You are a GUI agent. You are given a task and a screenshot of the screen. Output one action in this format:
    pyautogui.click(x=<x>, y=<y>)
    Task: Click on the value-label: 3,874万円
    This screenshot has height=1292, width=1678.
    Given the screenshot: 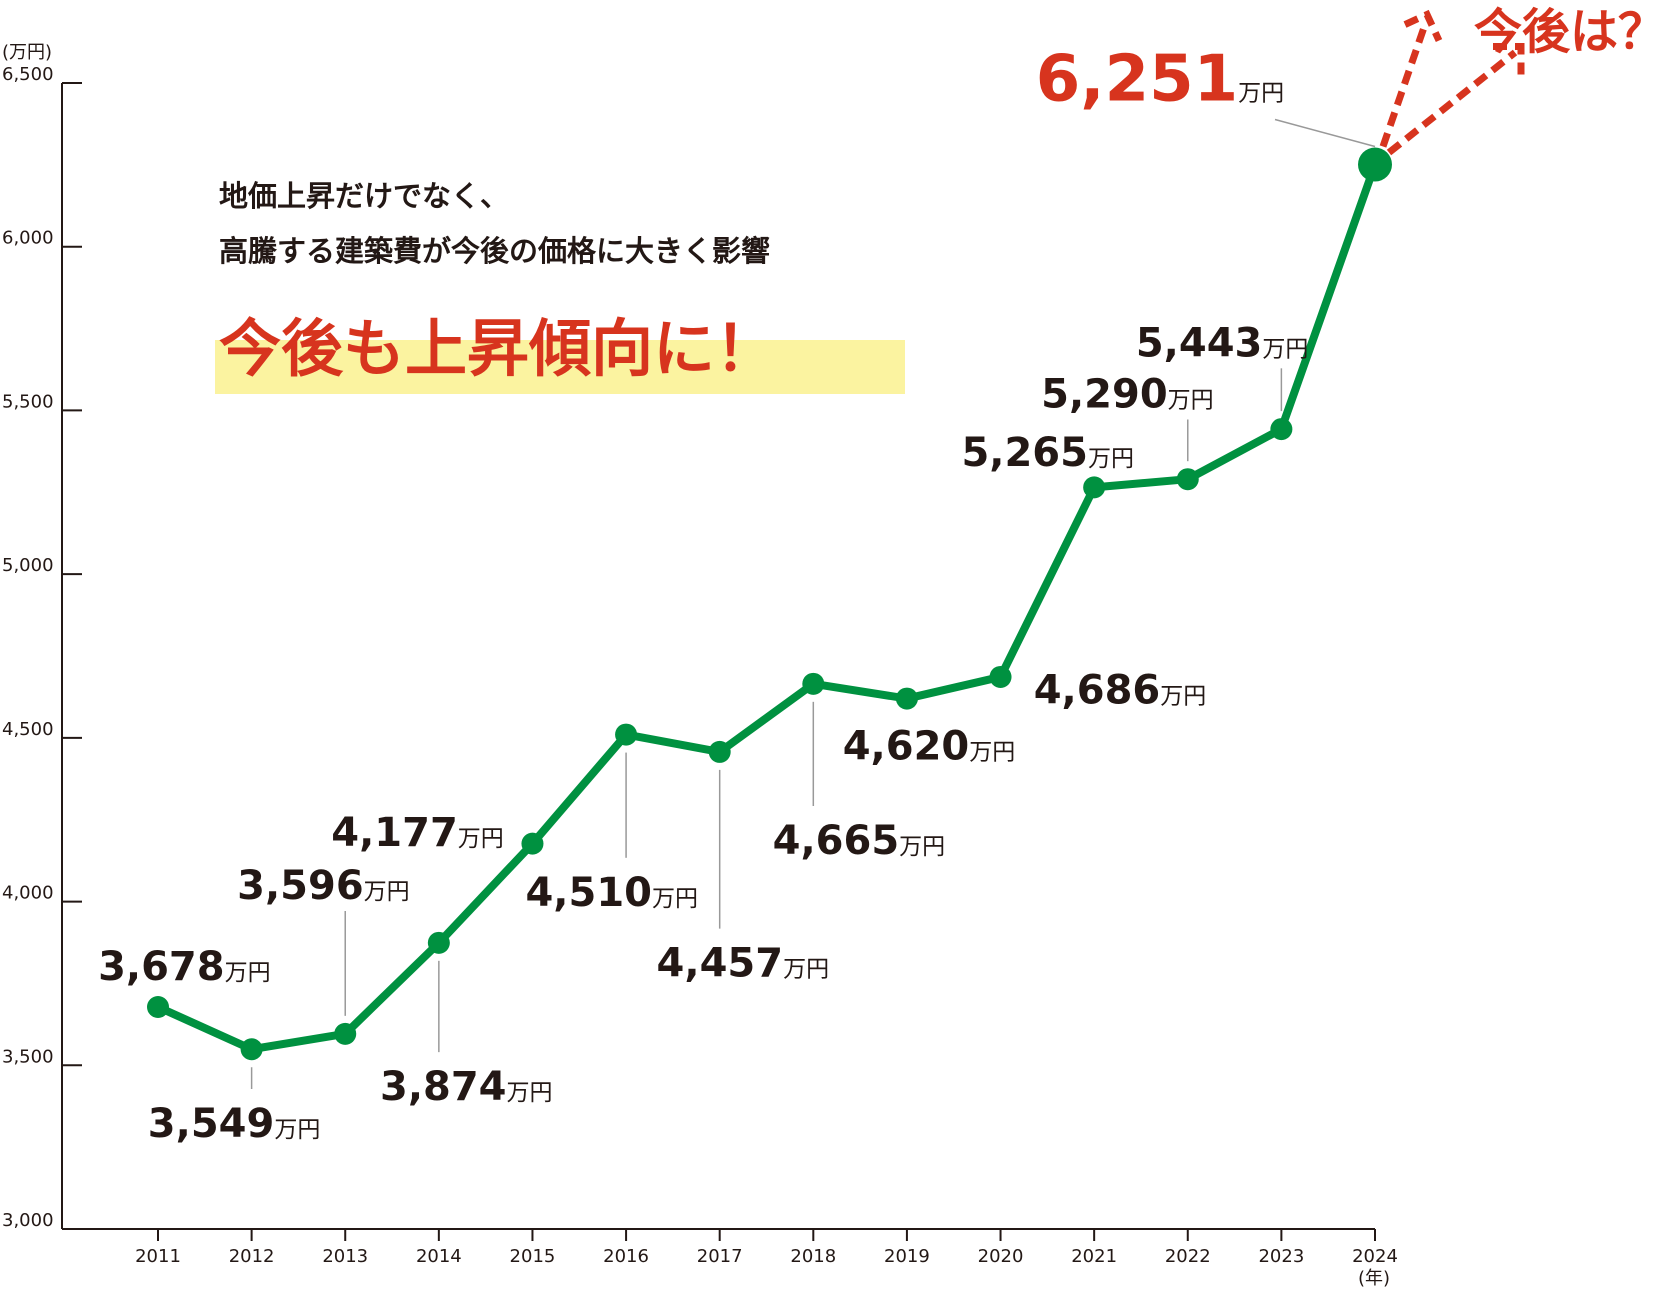 What is the action you would take?
    pyautogui.click(x=466, y=1087)
    